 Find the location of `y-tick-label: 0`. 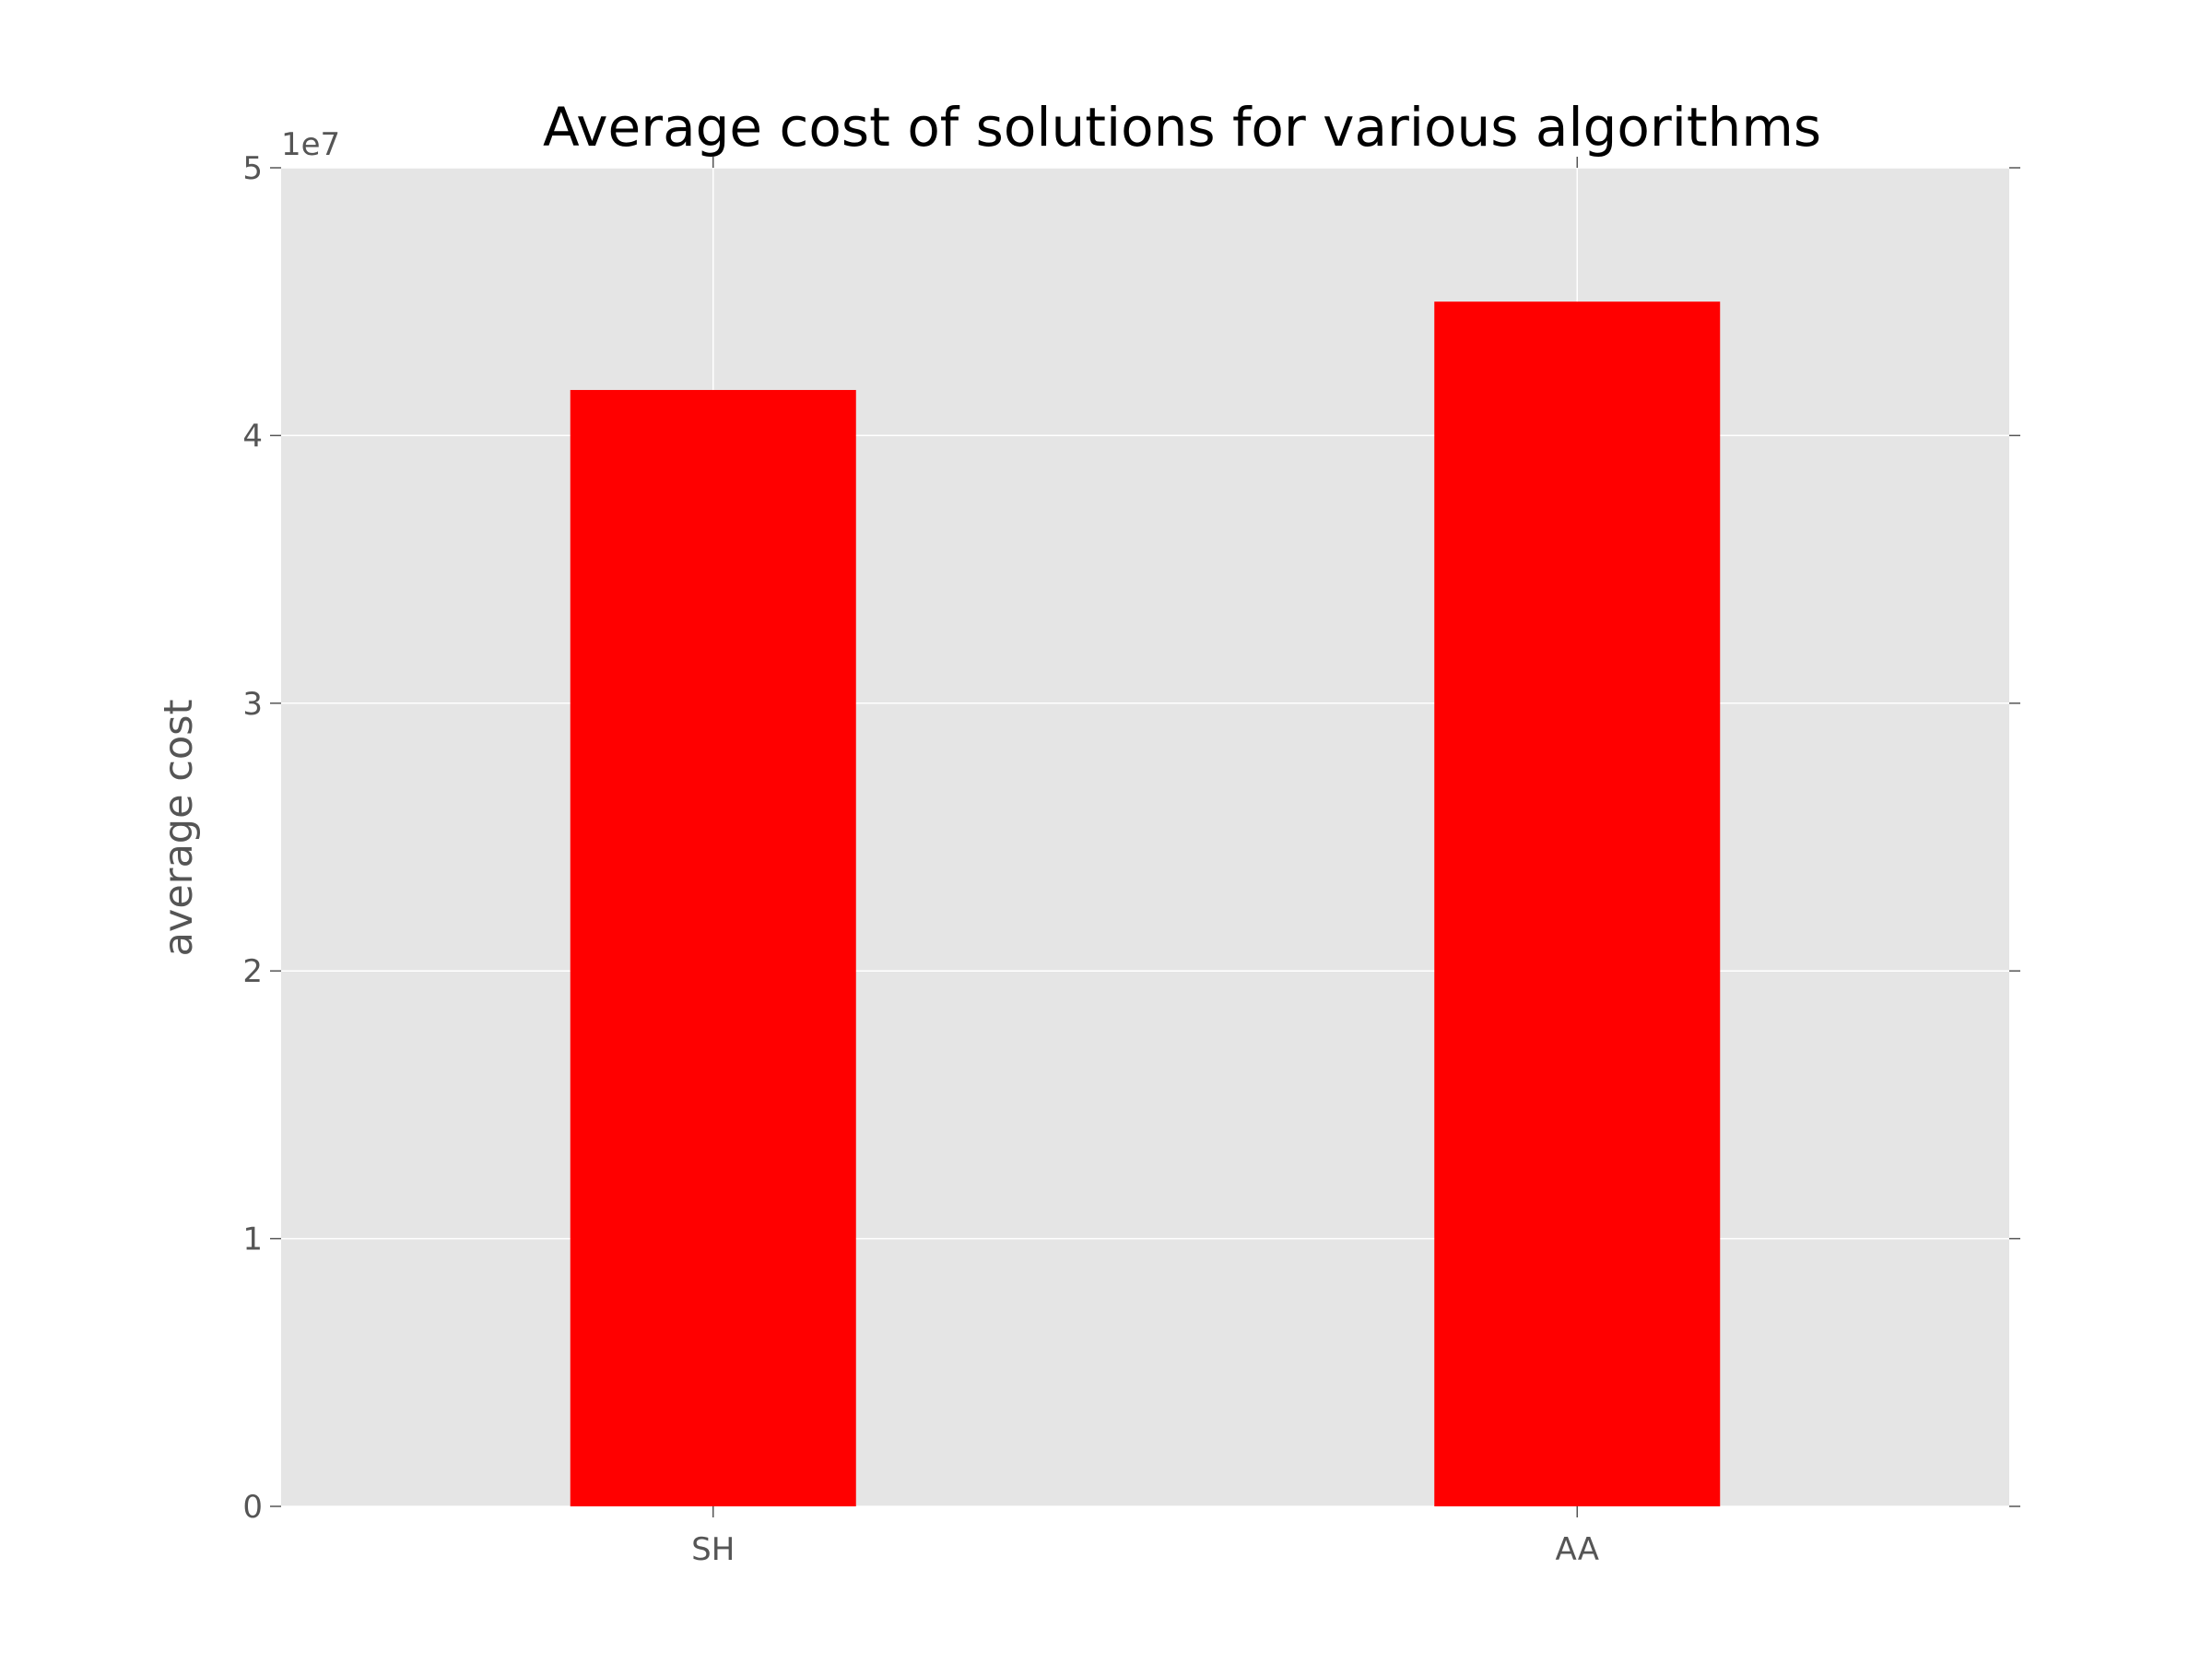

y-tick-label: 0 is located at coordinates (252, 1507).